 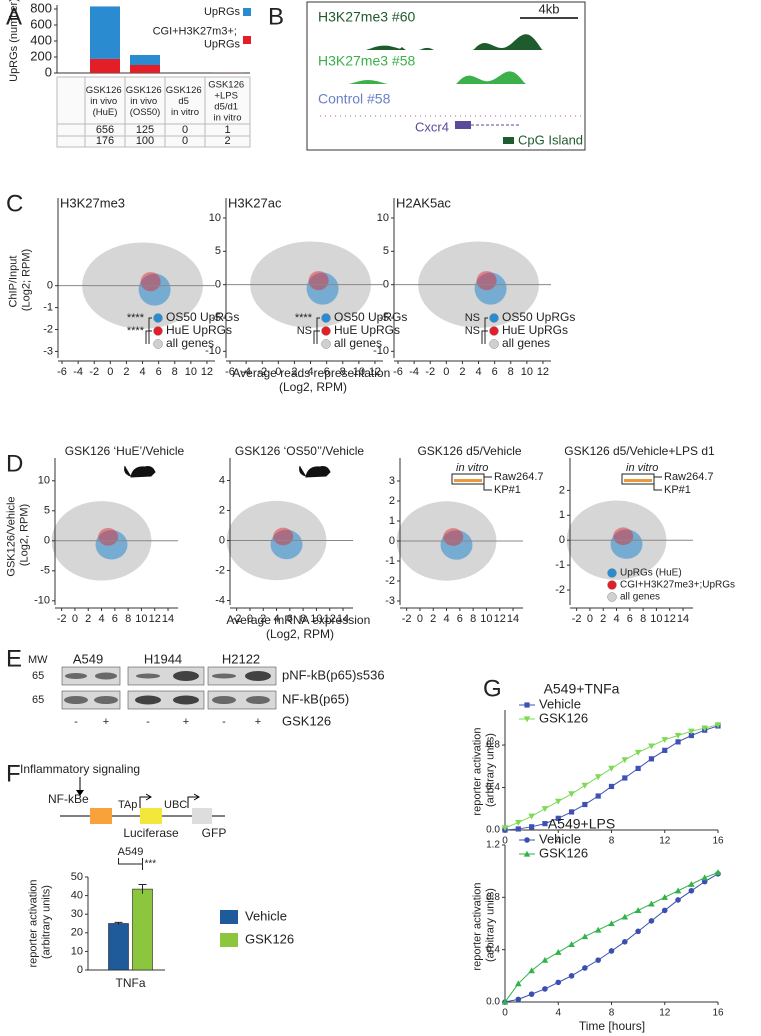 What do you see at coordinates (191, 372) in the screenshot?
I see `x-tick-label: 10` at bounding box center [191, 372].